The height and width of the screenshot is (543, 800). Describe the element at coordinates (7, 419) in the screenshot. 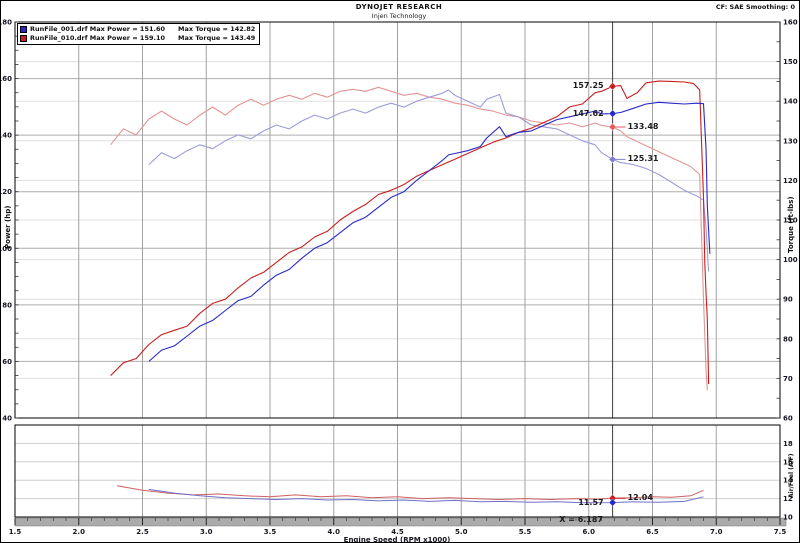

I see `power-tick-label: 40` at that location.